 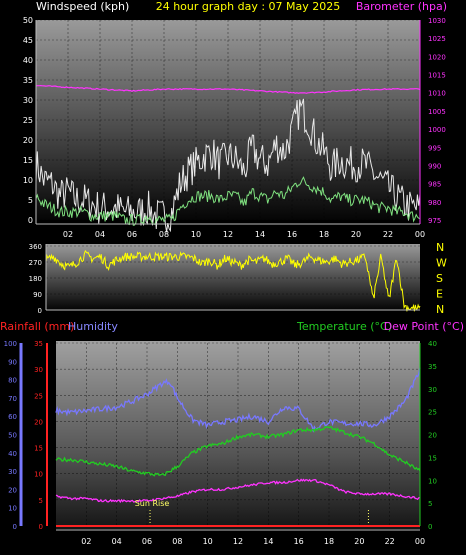 What do you see at coordinates (100, 234) in the screenshot?
I see `wind-x-tick-label: 04` at bounding box center [100, 234].